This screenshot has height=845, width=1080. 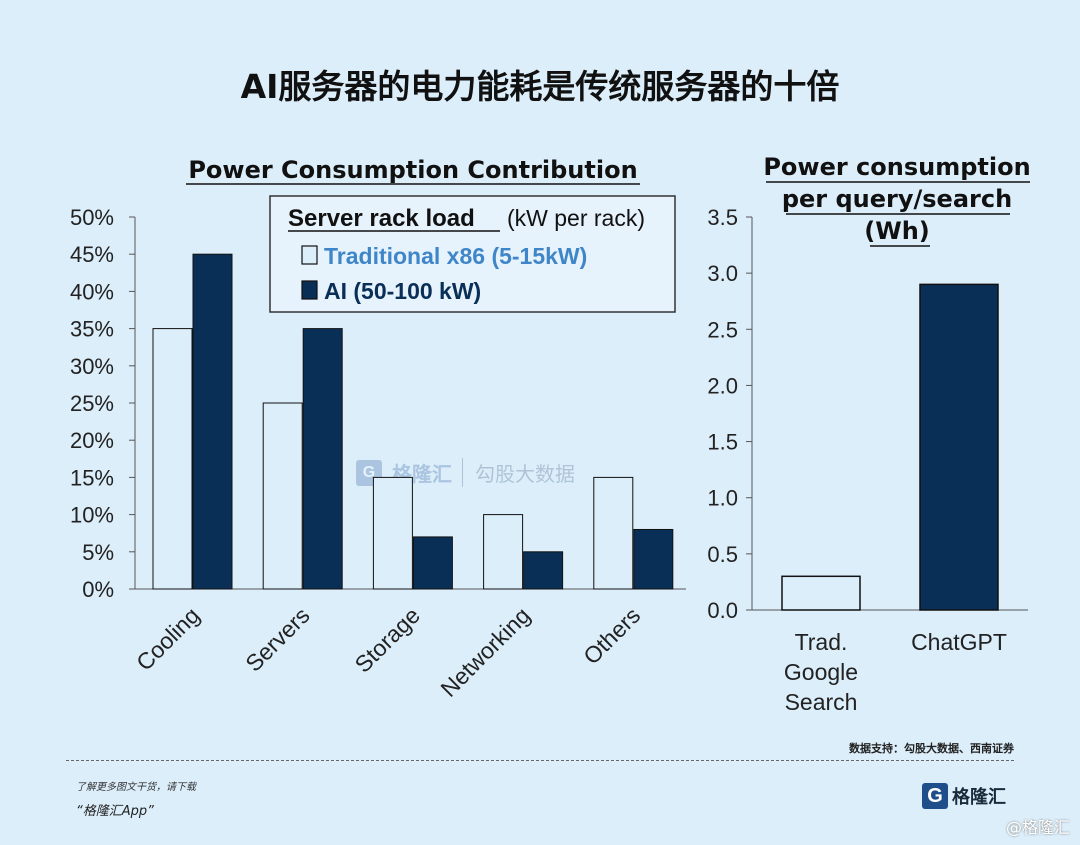 I want to click on legend-title-unit: (kW per rack), so click(x=576, y=218).